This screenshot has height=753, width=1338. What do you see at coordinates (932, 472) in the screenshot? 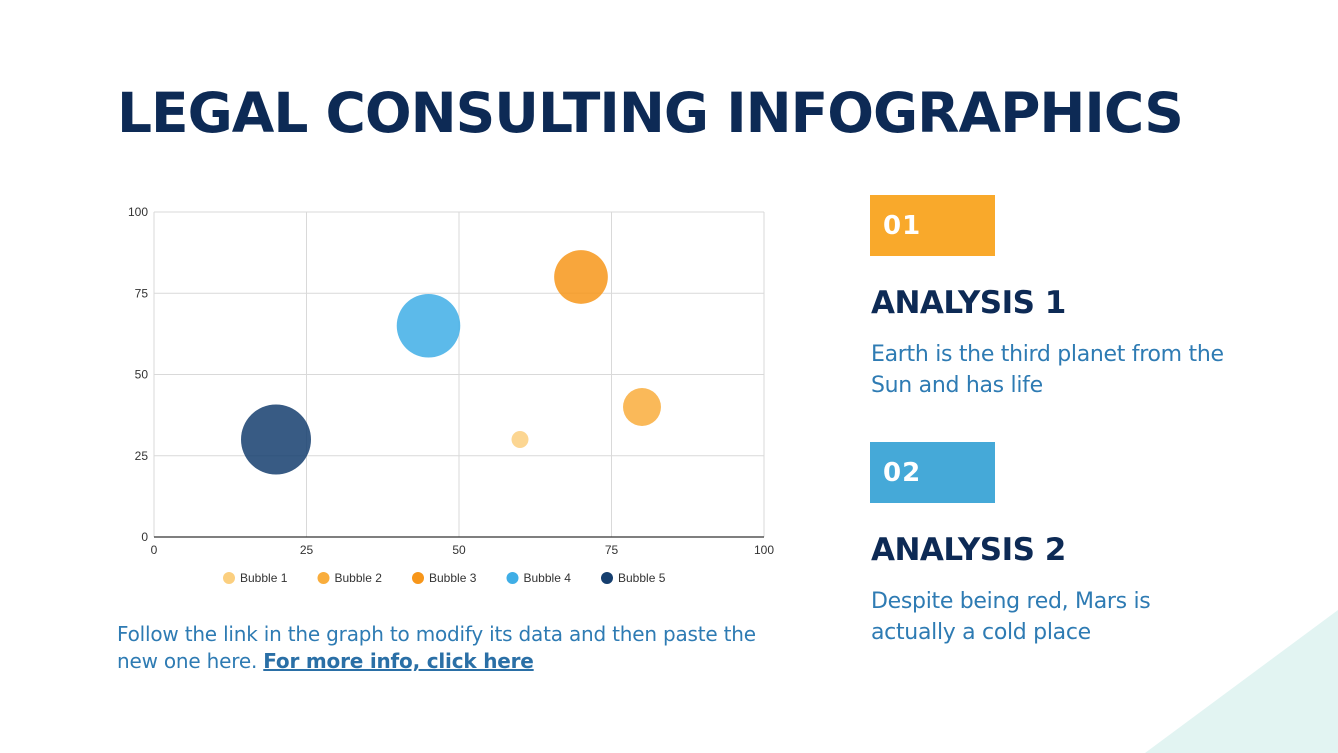
I see `analysis-2-number-badge: 02` at bounding box center [932, 472].